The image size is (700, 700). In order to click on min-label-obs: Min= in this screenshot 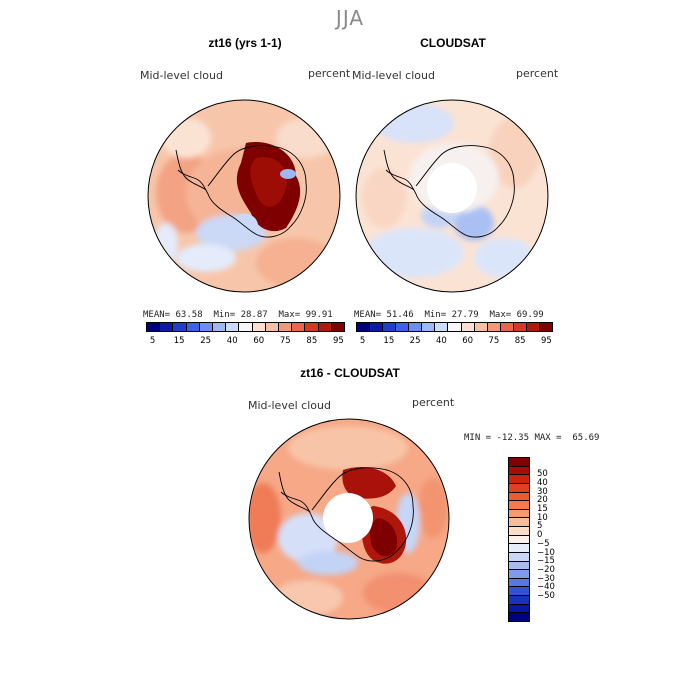, I will do `click(435, 315)`.